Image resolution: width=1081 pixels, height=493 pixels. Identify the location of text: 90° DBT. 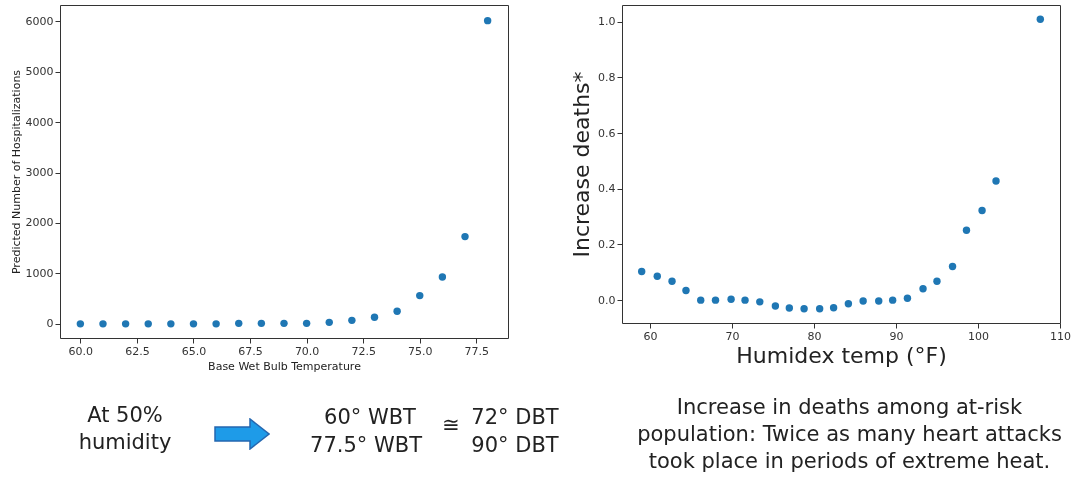
(515, 445).